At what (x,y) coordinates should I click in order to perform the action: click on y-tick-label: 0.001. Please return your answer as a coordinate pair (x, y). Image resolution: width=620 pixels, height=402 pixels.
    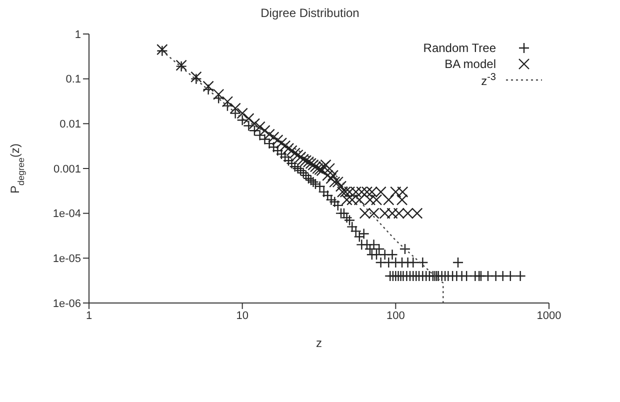
    Looking at the image, I should click on (67, 169).